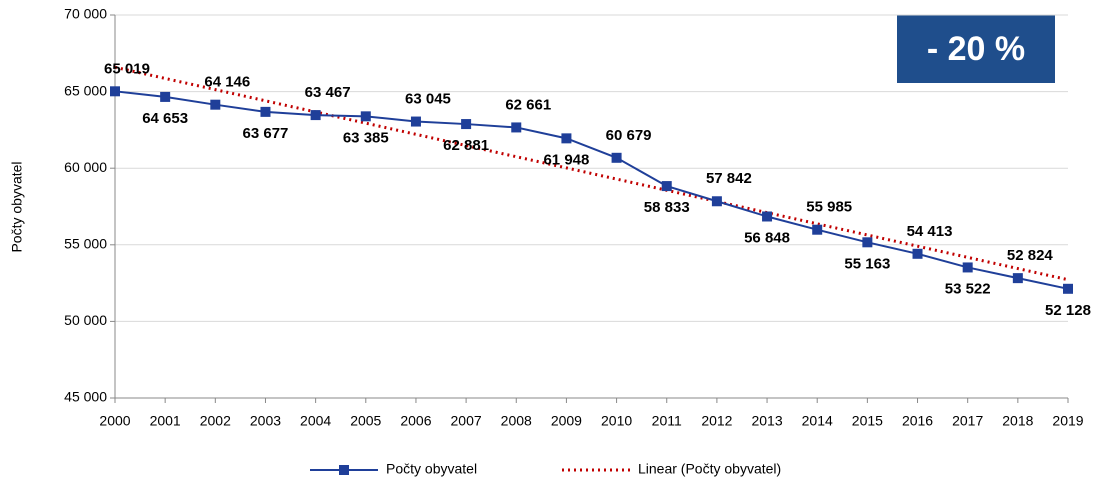  What do you see at coordinates (114, 421) in the screenshot?
I see `x-tick-label: 2000` at bounding box center [114, 421].